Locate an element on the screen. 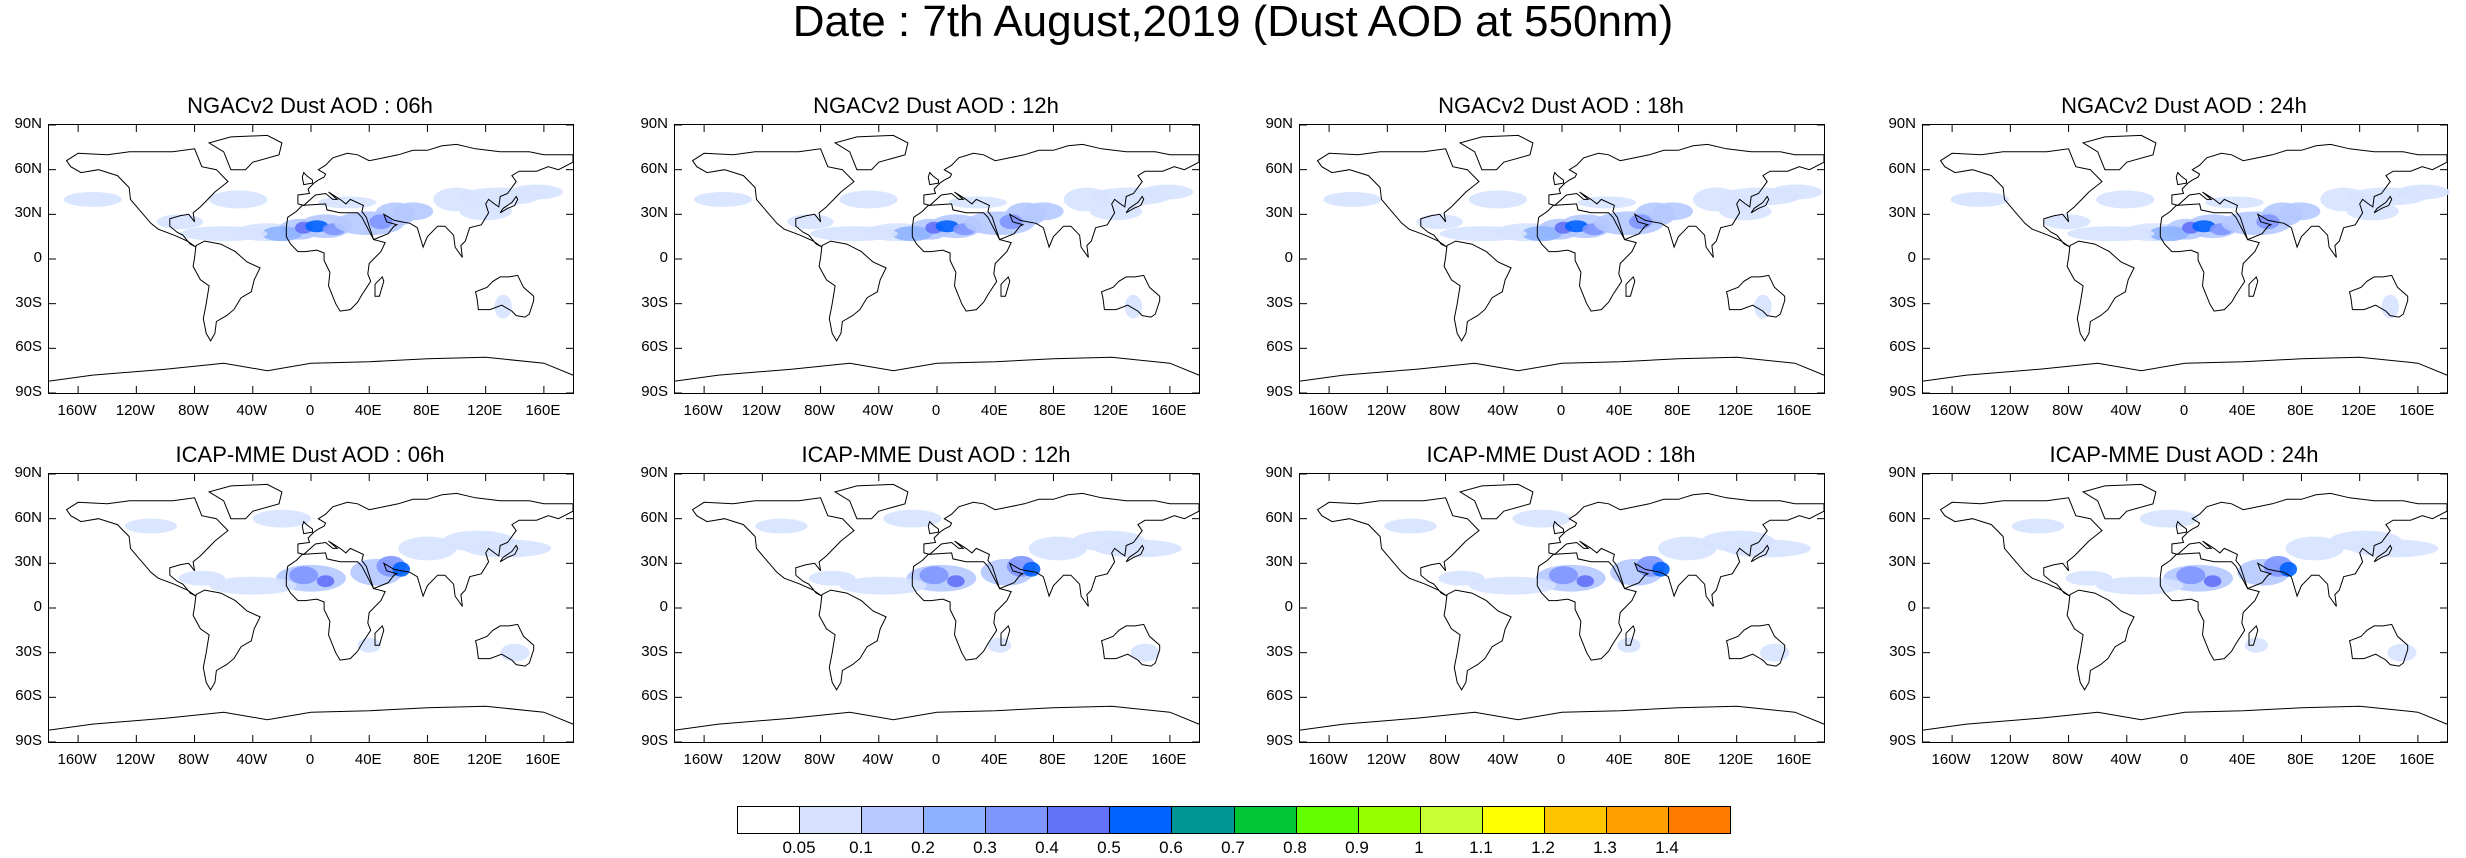  coastline-samerica is located at coordinates (1477, 640).